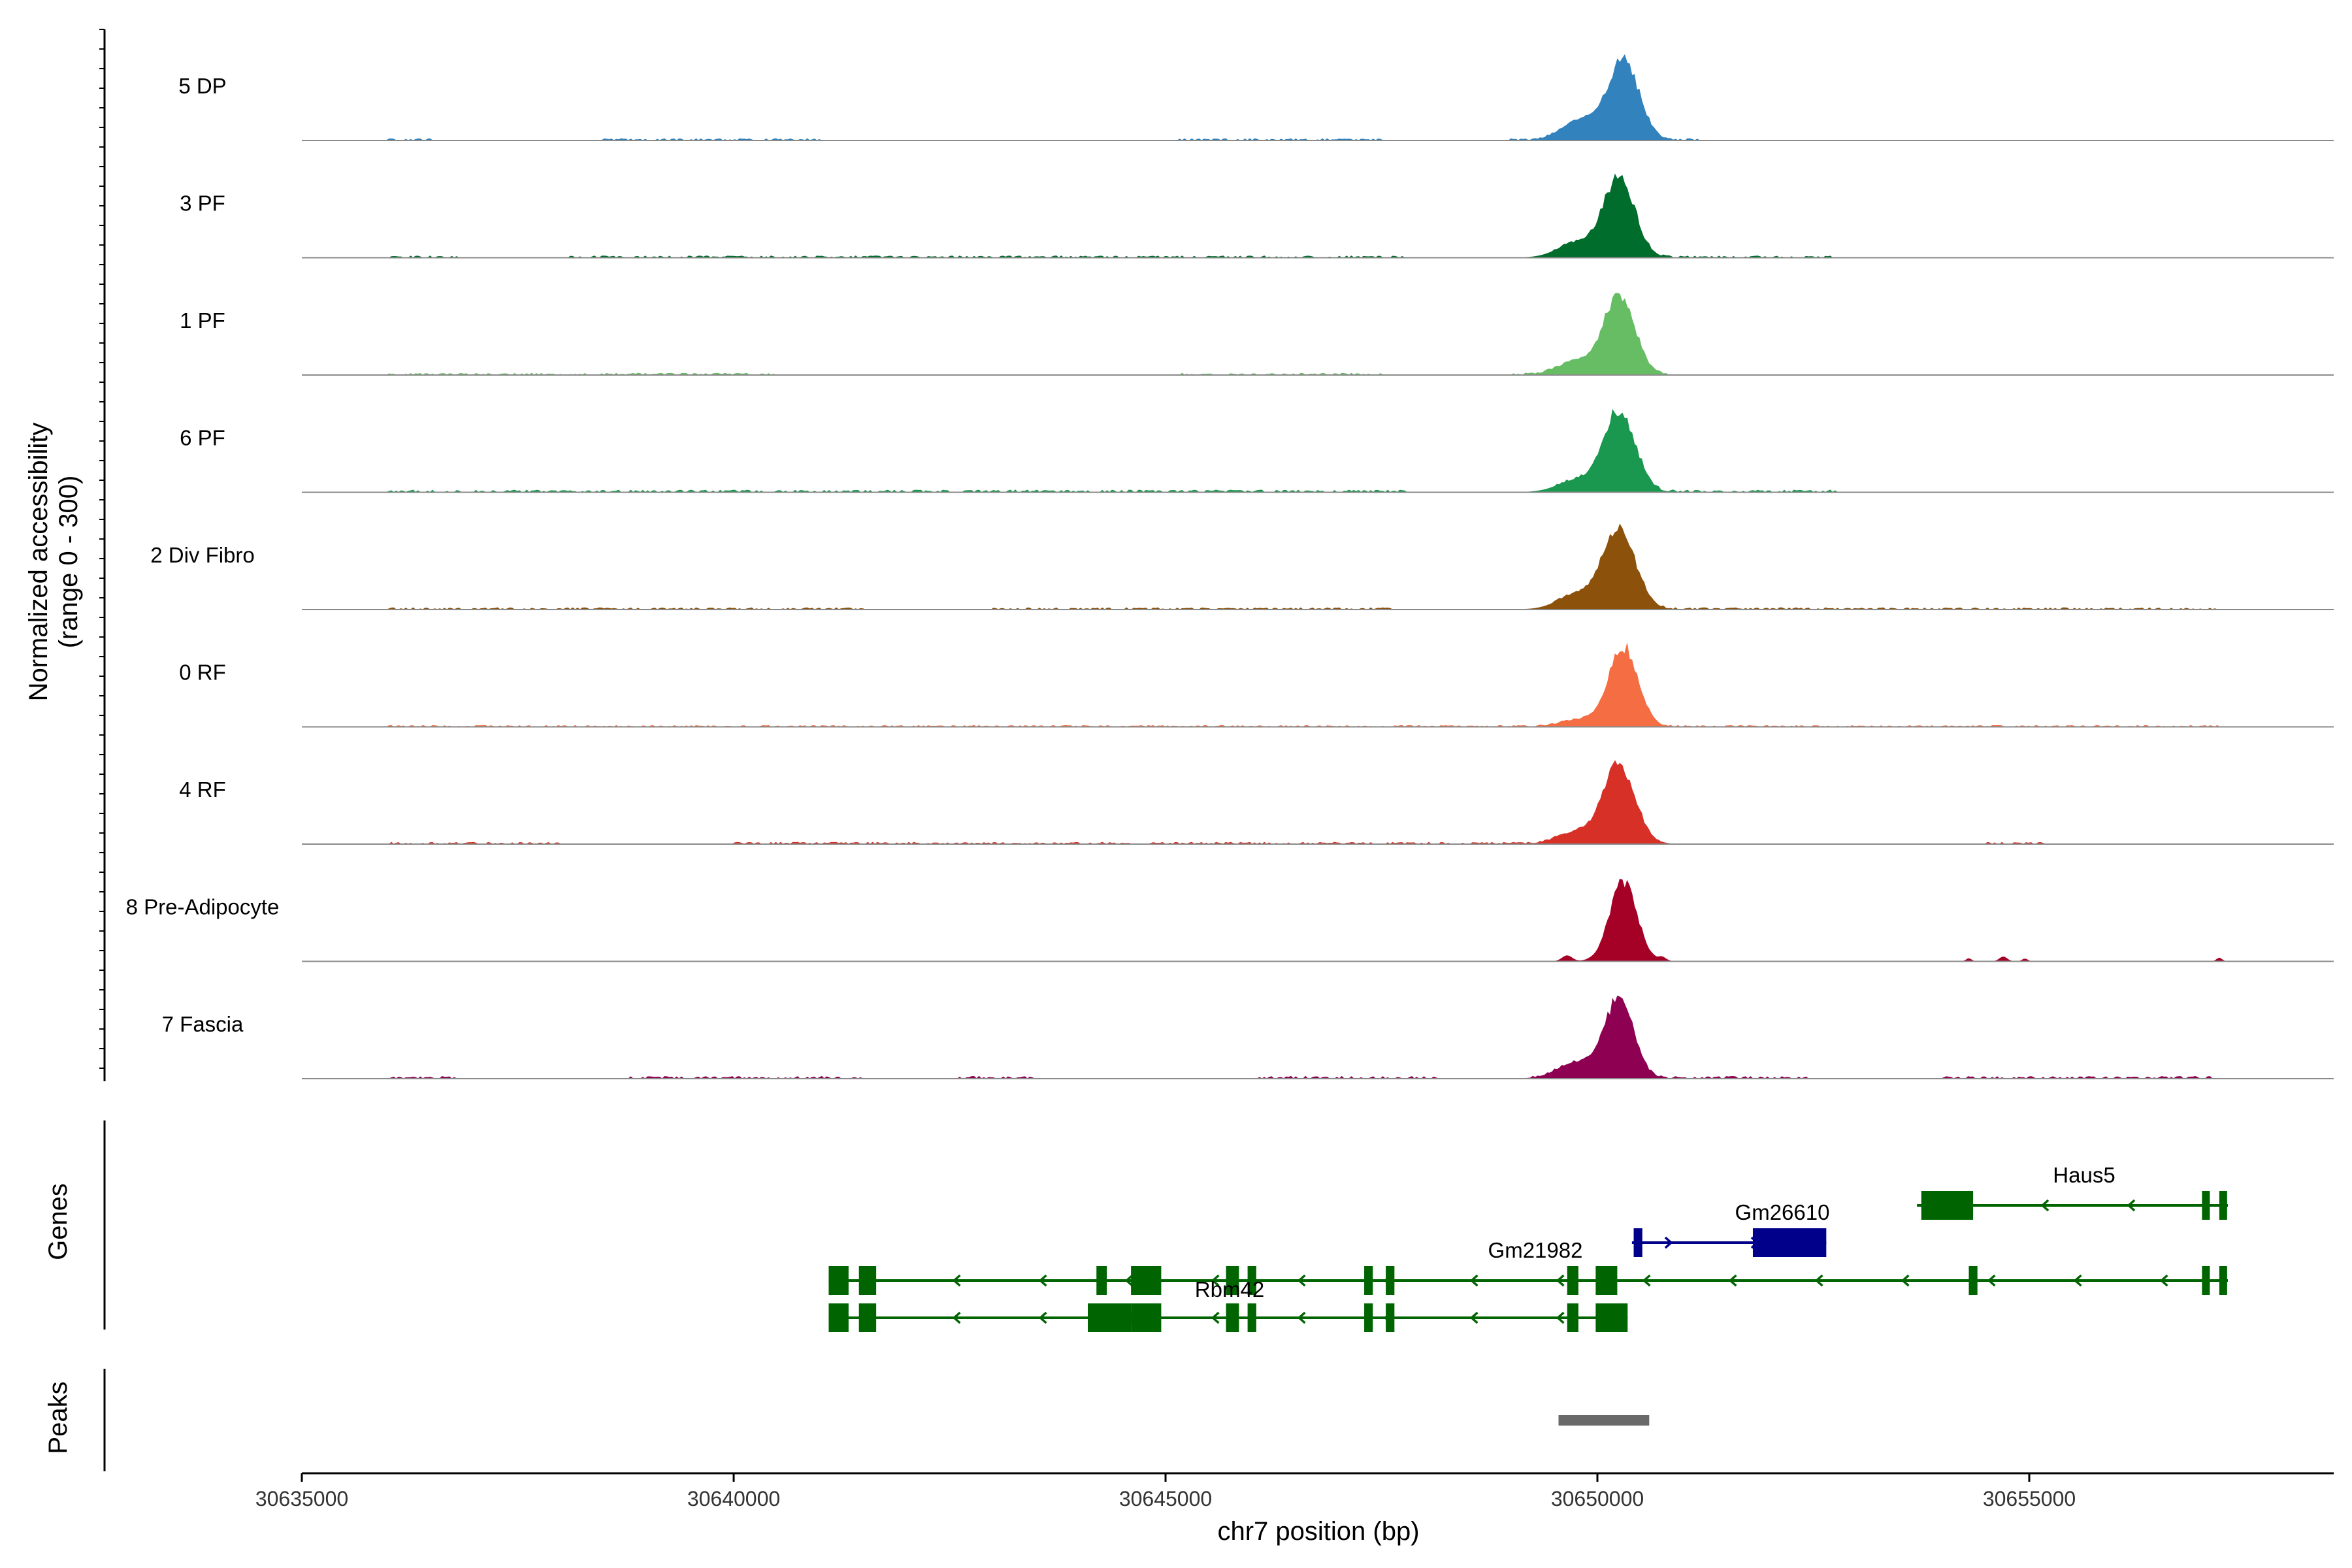 The image size is (2352, 1568). Describe the element at coordinates (202, 789) in the screenshot. I see `track-label: 4 RF` at that location.